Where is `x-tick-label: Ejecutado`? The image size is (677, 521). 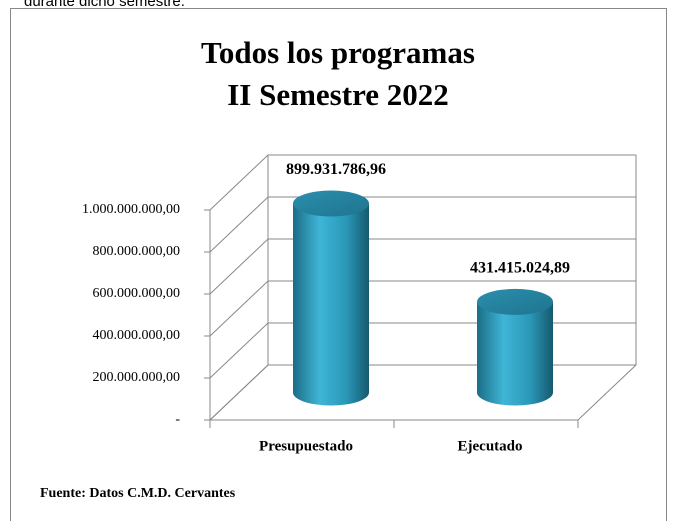 x-tick-label: Ejecutado is located at coordinates (490, 446).